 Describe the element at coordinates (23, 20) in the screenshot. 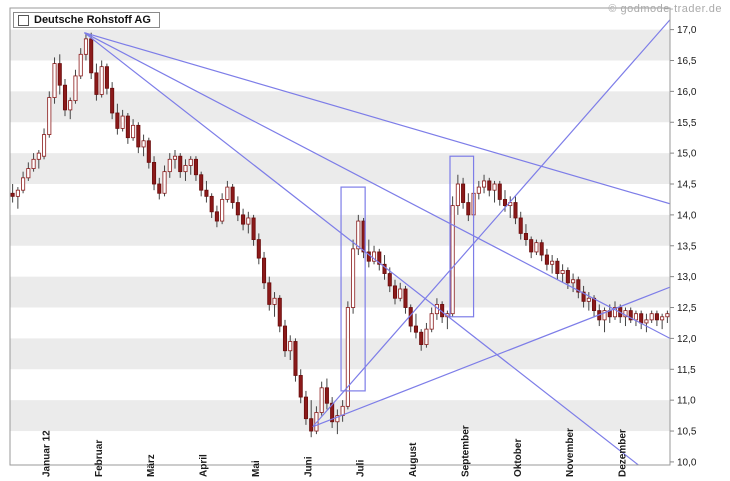

I see `series-checkbox` at that location.